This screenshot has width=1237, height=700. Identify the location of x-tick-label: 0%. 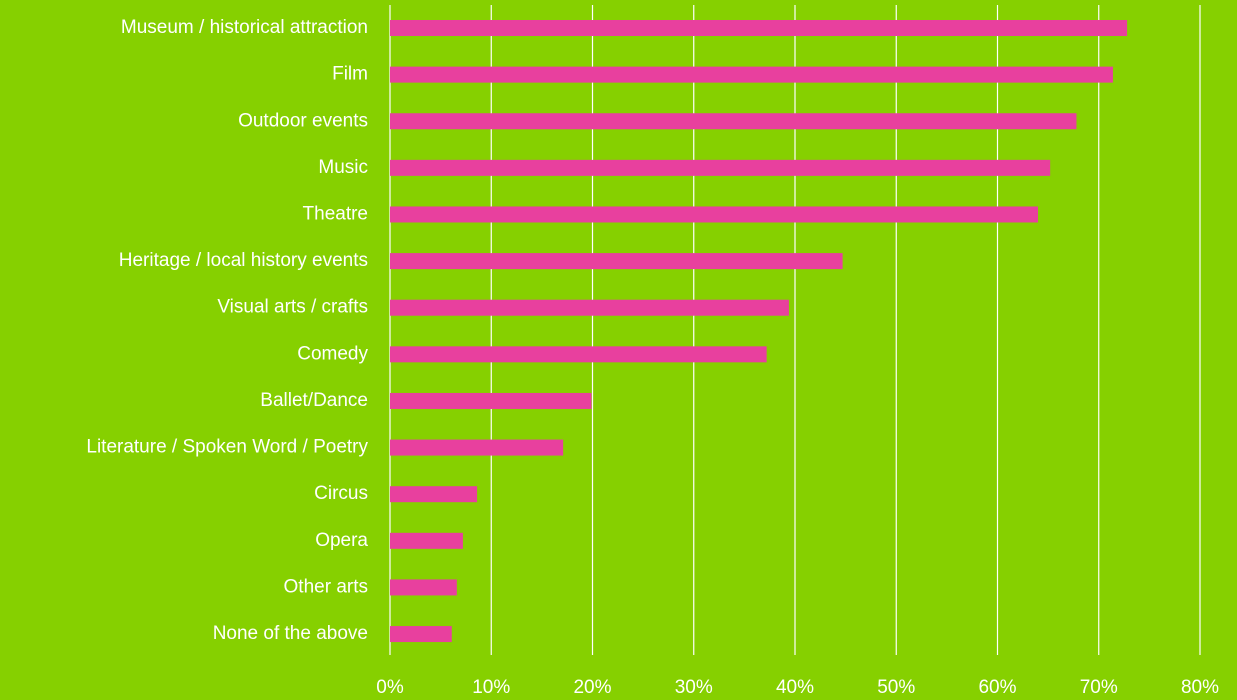
(390, 687).